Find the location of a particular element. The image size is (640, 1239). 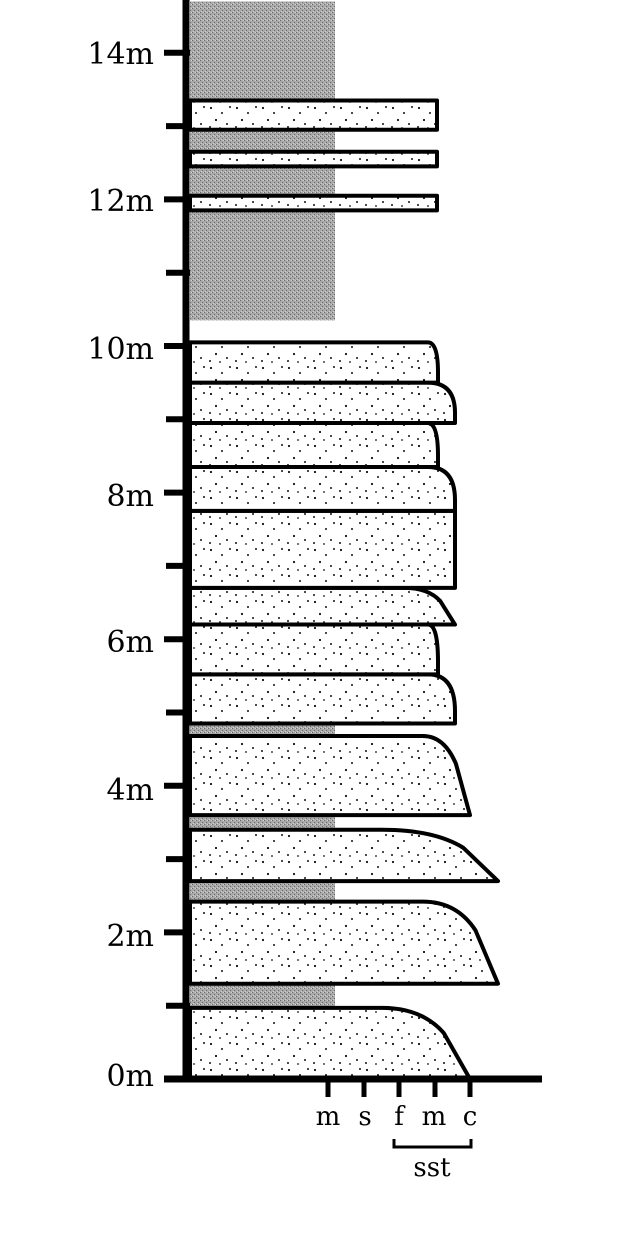

depth-label-2m: 2m is located at coordinates (130, 936).